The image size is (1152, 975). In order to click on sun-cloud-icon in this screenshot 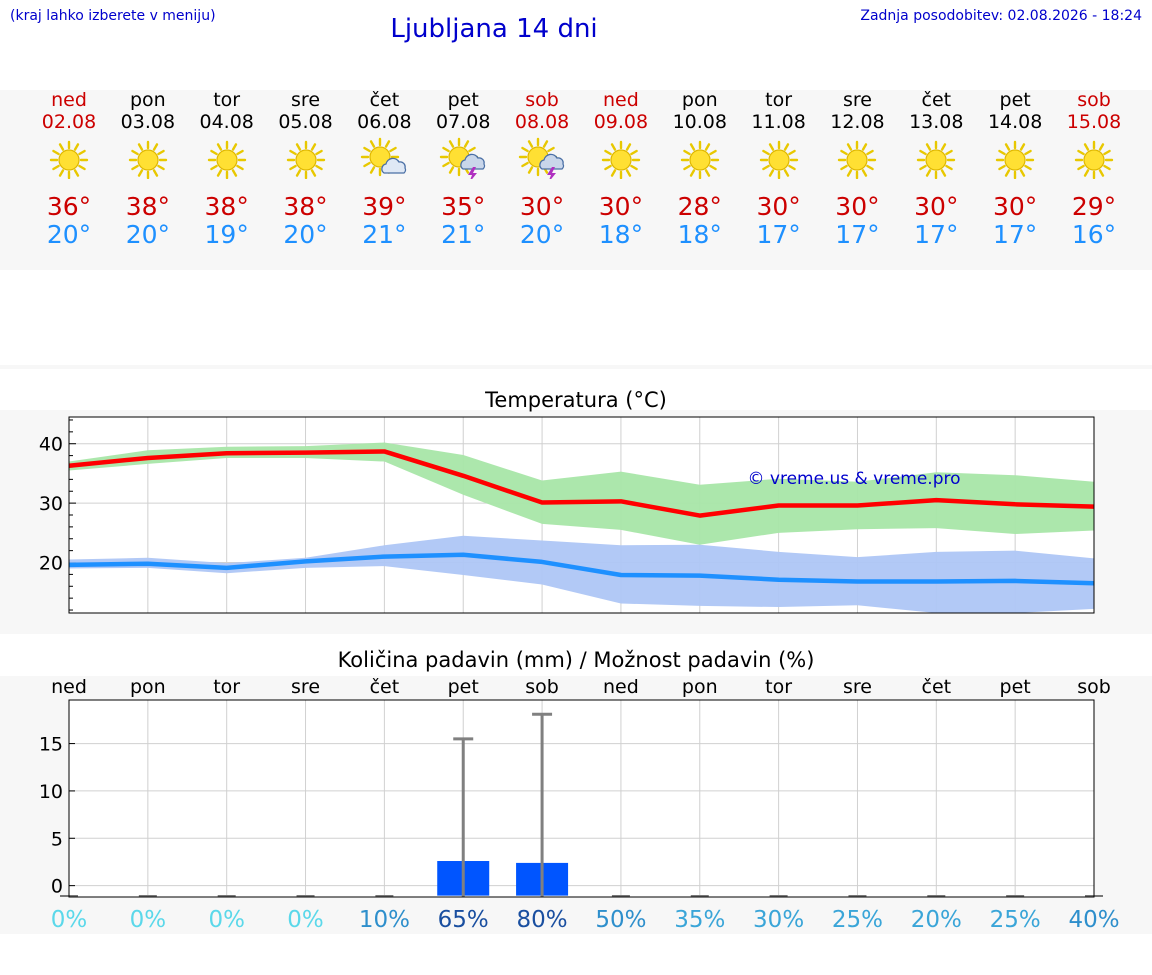, I will do `click(384, 157)`.